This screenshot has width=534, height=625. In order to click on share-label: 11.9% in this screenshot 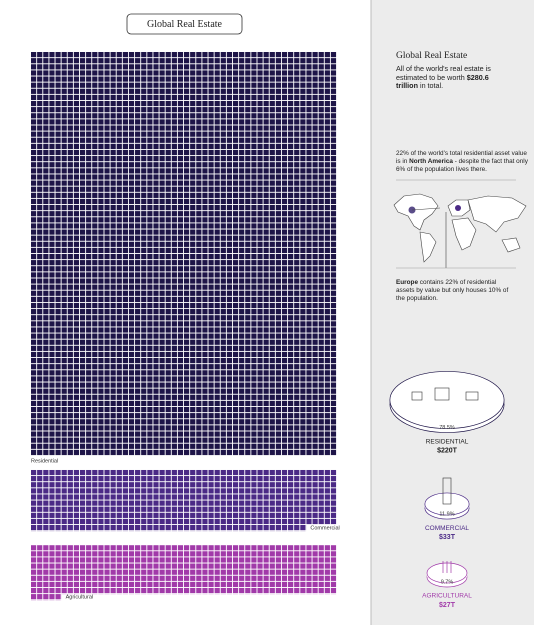, I will do `click(446, 515)`.